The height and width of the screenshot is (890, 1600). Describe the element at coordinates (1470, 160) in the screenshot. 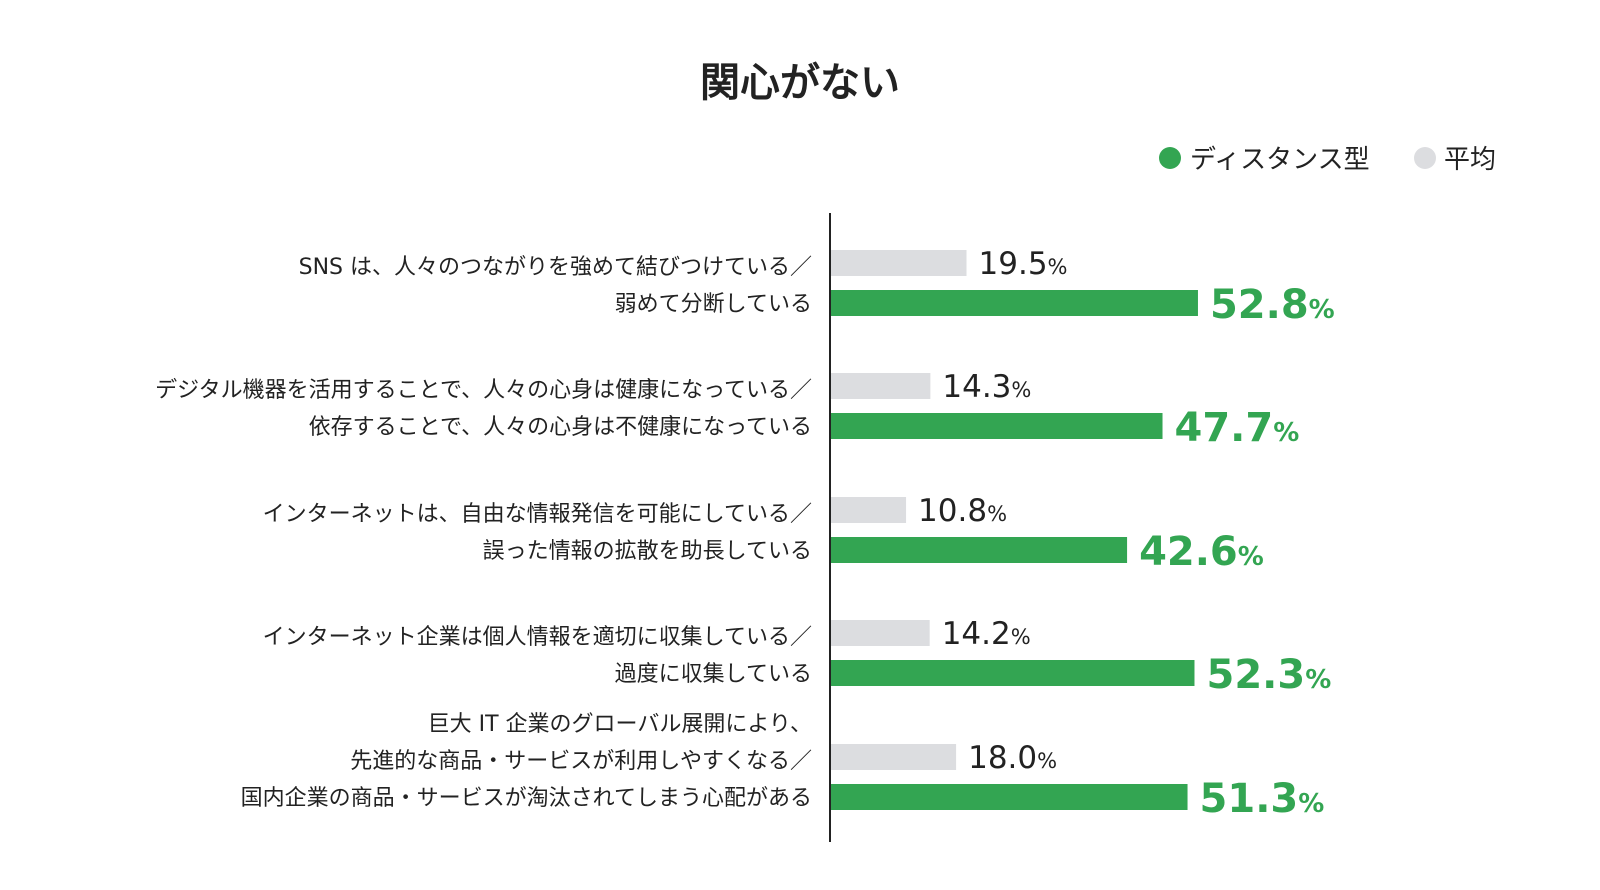

I see `legend-label-average: 平均` at that location.